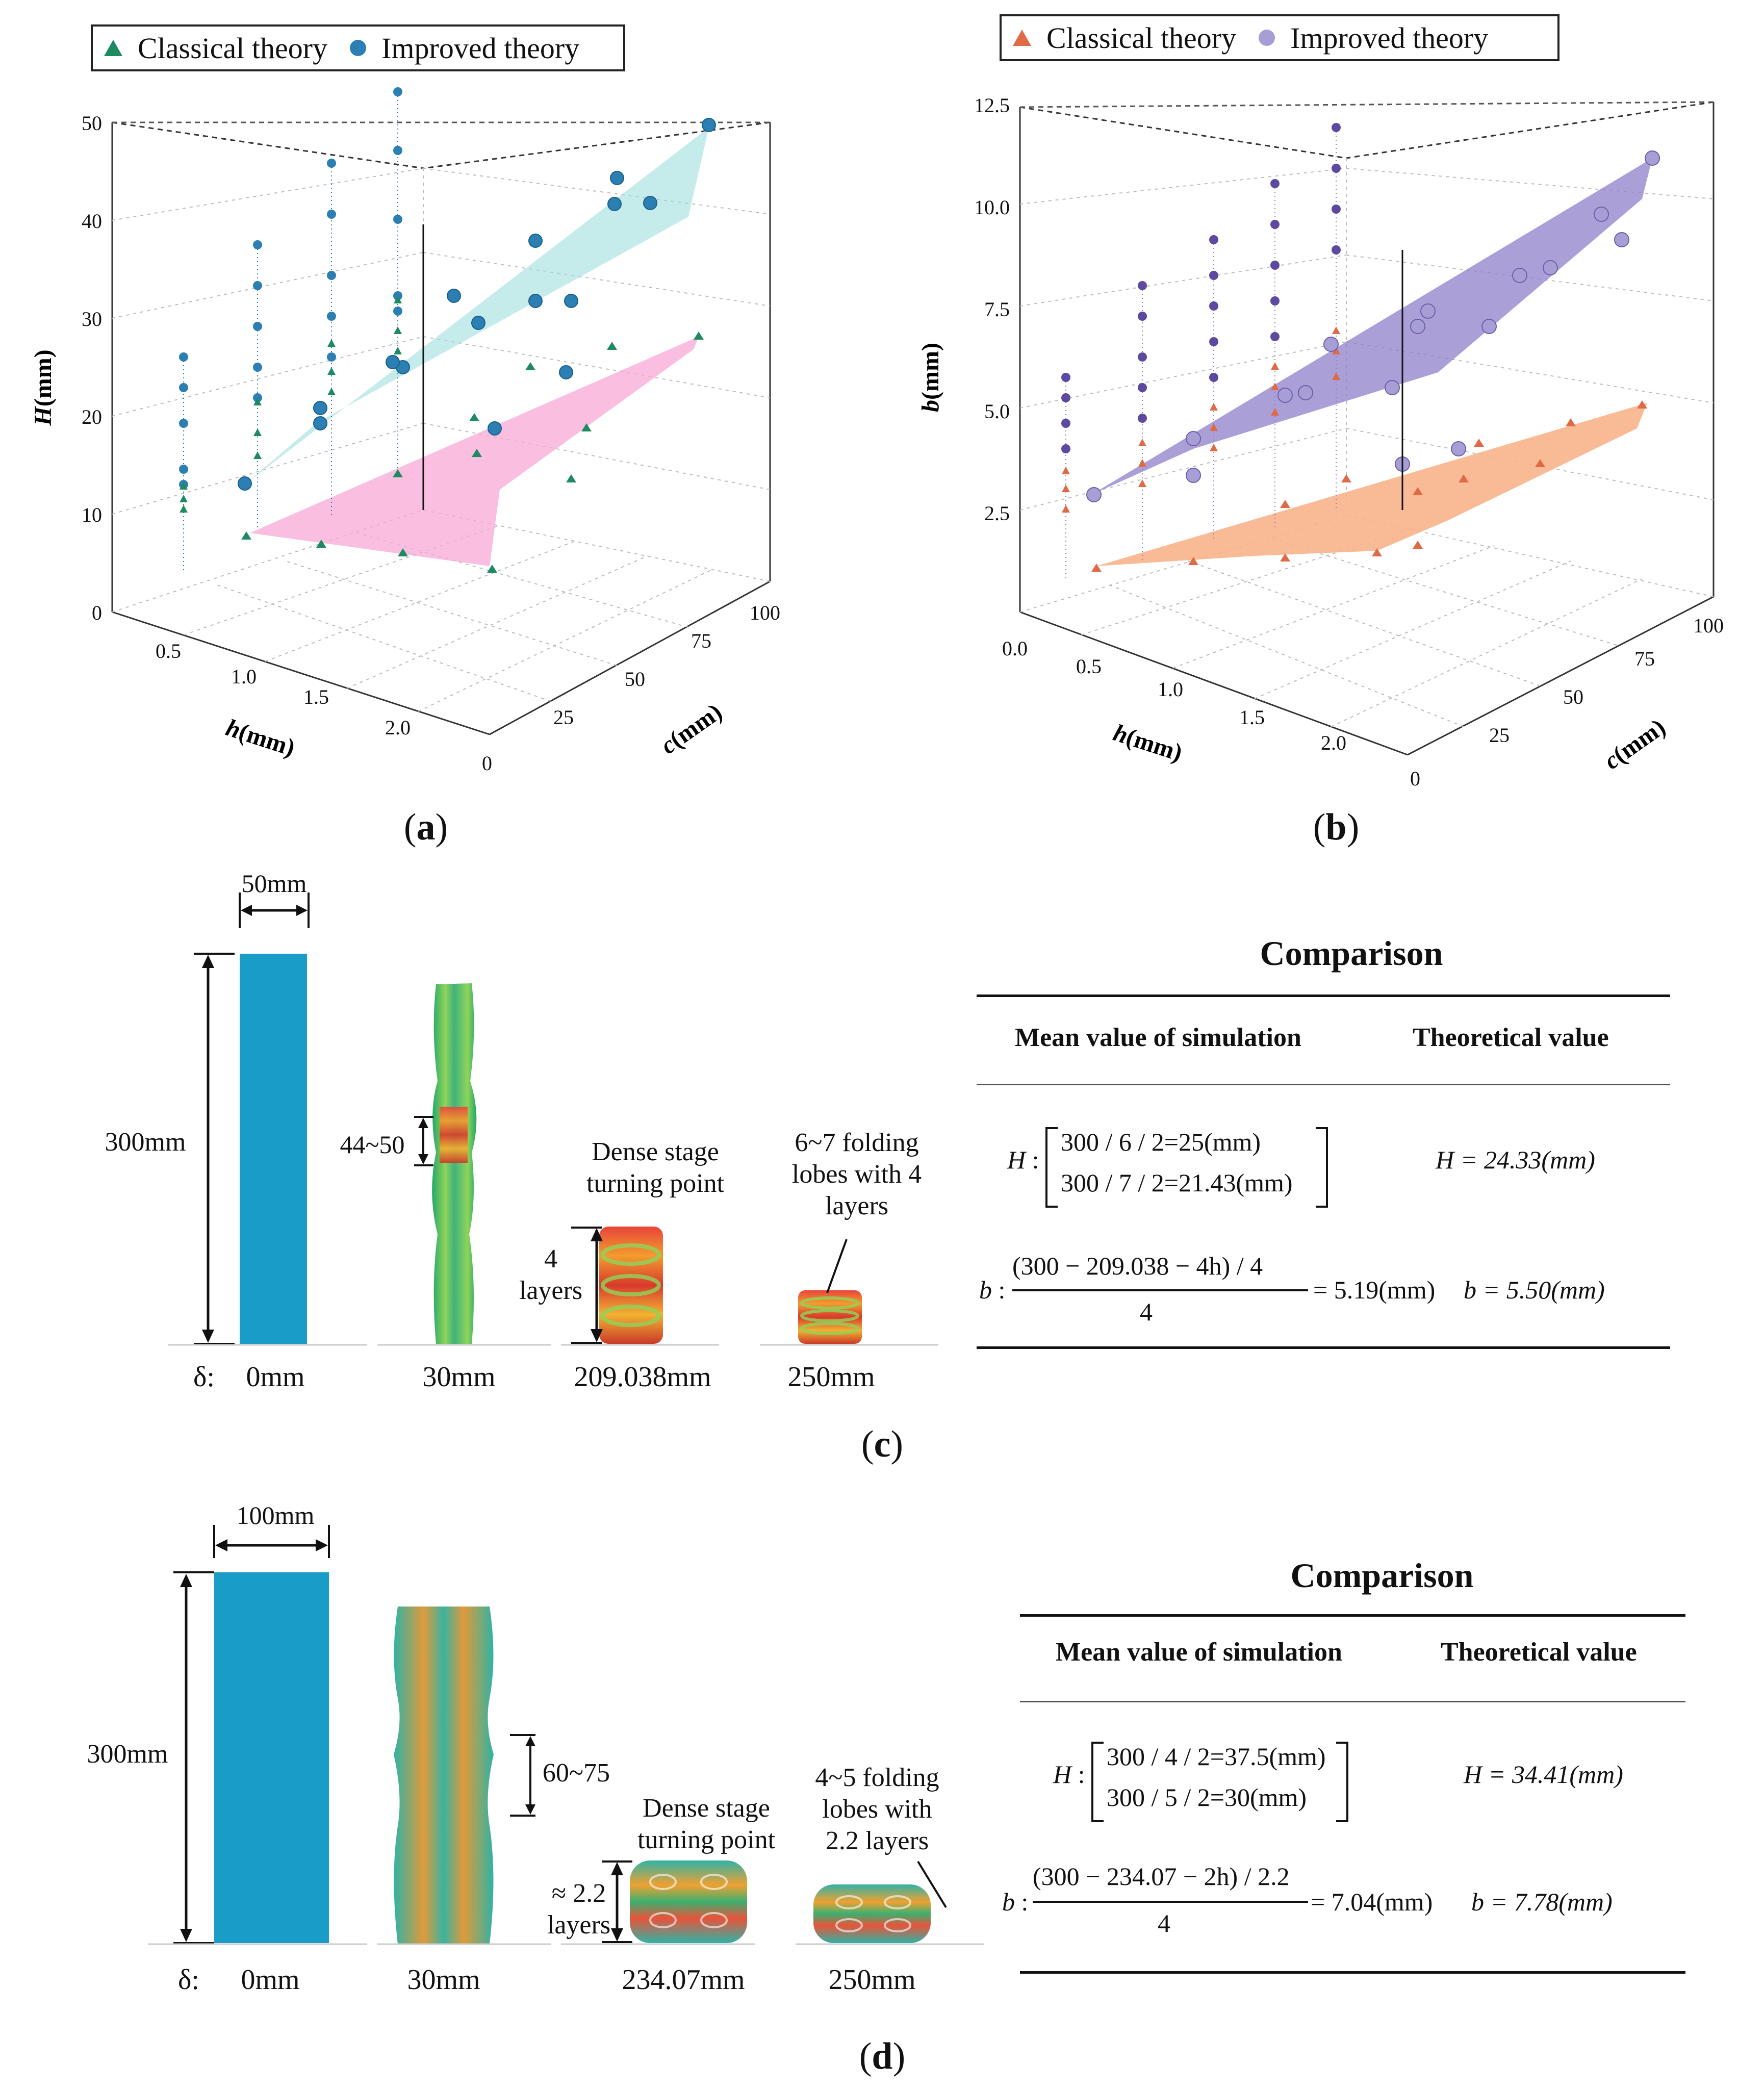  What do you see at coordinates (566, 1735) in the screenshot?
I see `simulation-d` at bounding box center [566, 1735].